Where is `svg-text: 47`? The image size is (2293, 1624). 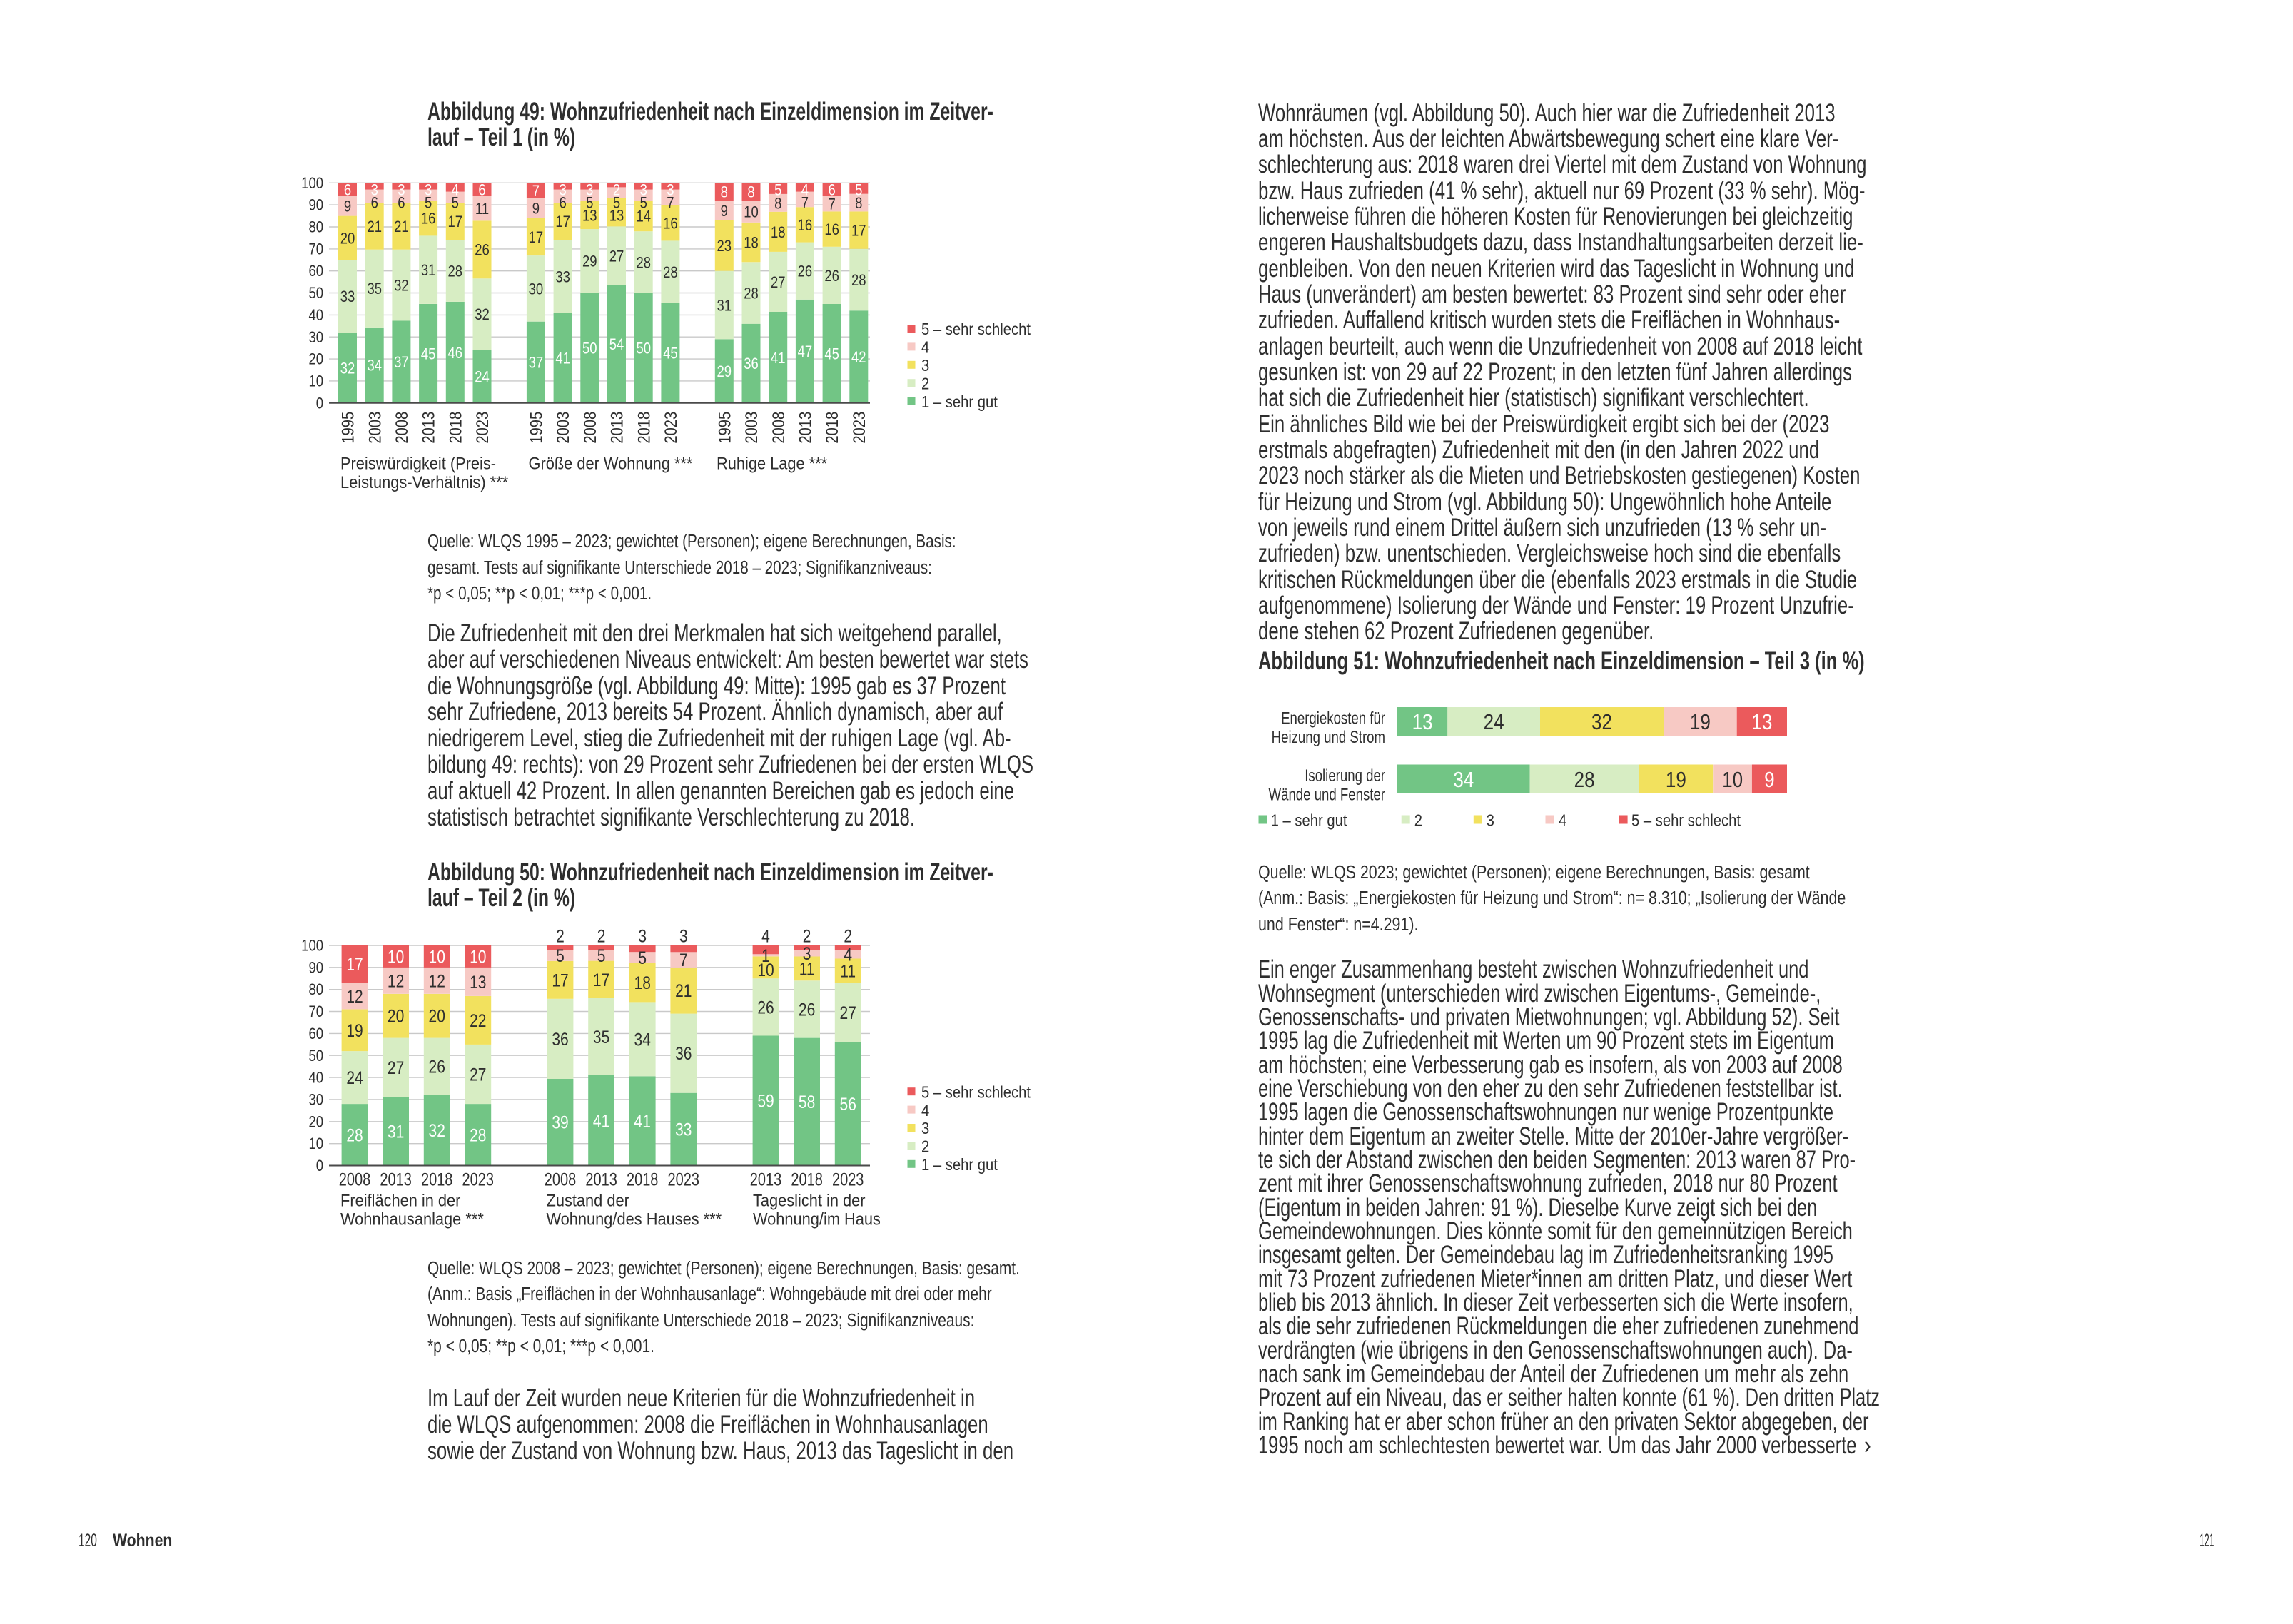 svg-text: 47 is located at coordinates (805, 352).